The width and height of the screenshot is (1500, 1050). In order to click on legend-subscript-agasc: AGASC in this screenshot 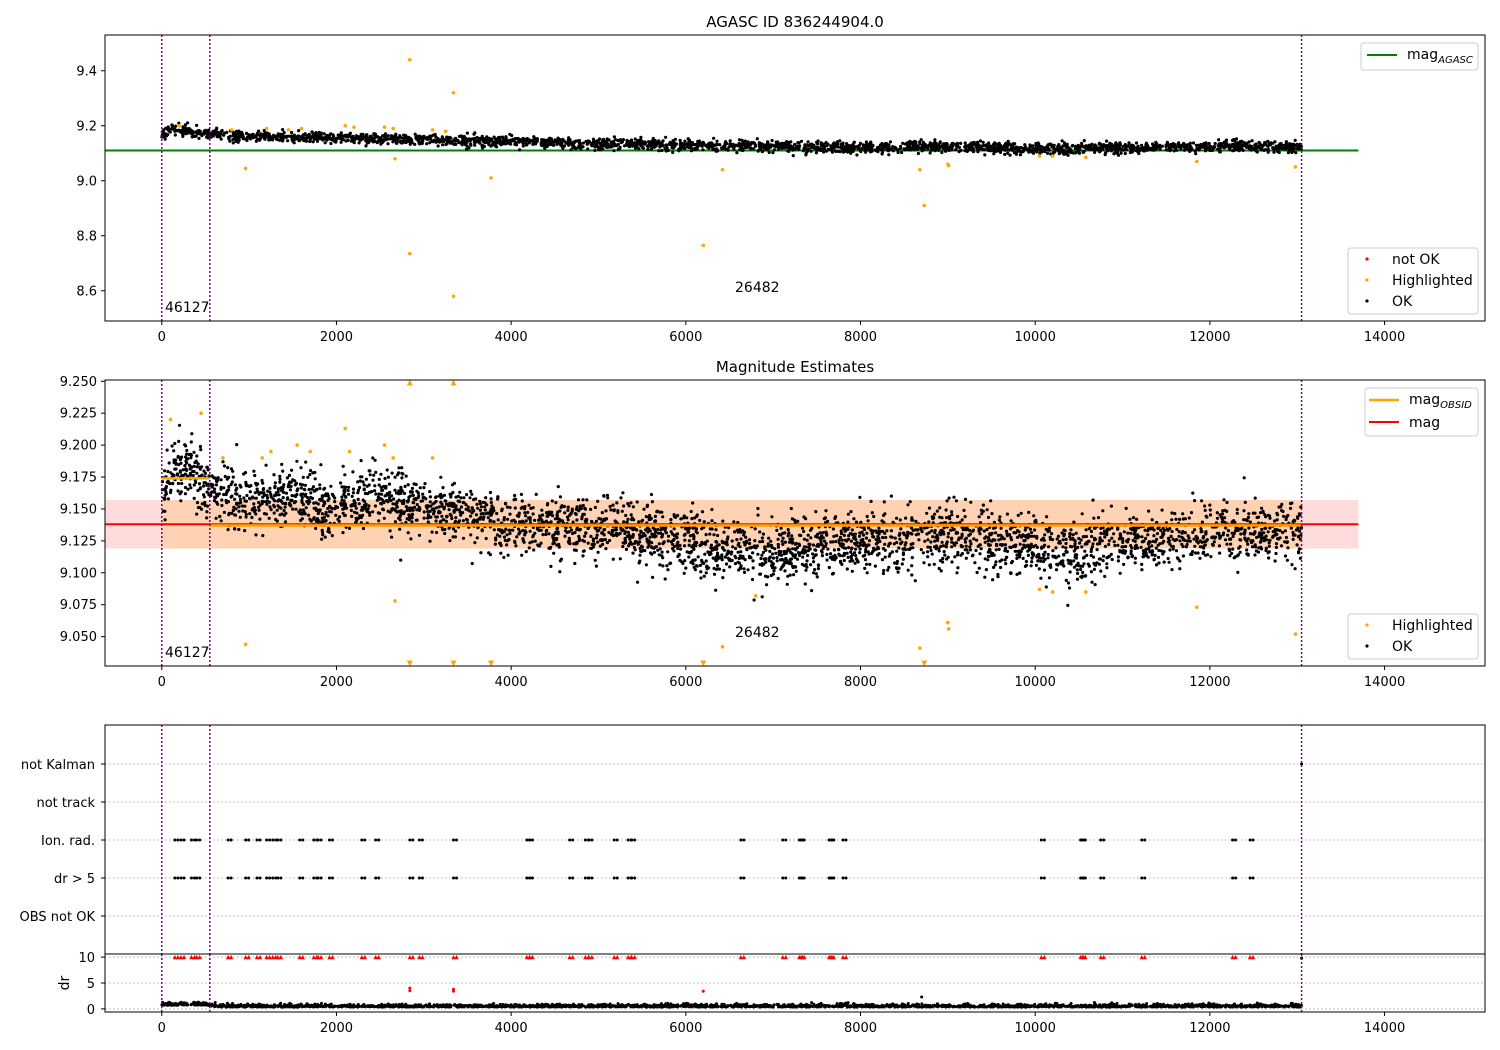, I will do `click(1455, 60)`.